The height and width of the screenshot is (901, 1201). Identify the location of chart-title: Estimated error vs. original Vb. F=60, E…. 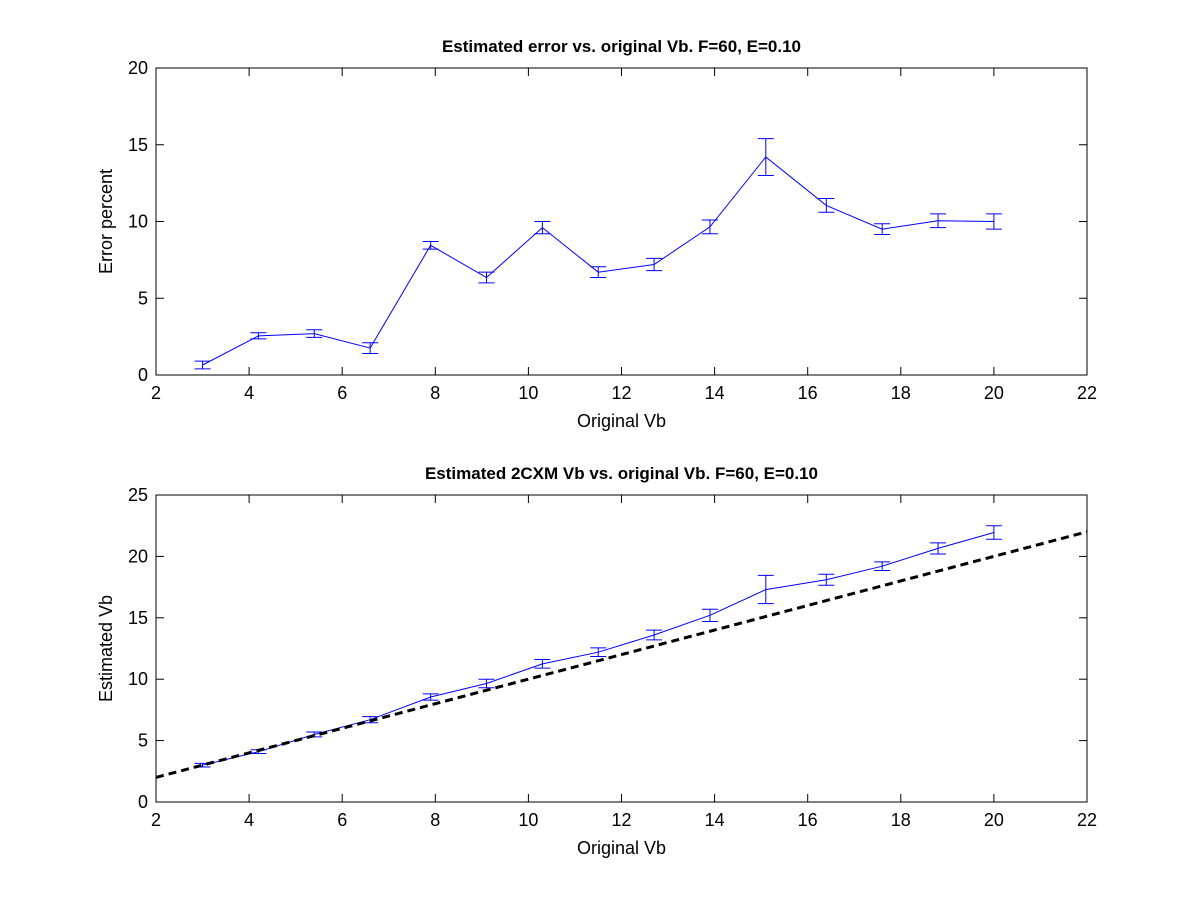
(621, 46).